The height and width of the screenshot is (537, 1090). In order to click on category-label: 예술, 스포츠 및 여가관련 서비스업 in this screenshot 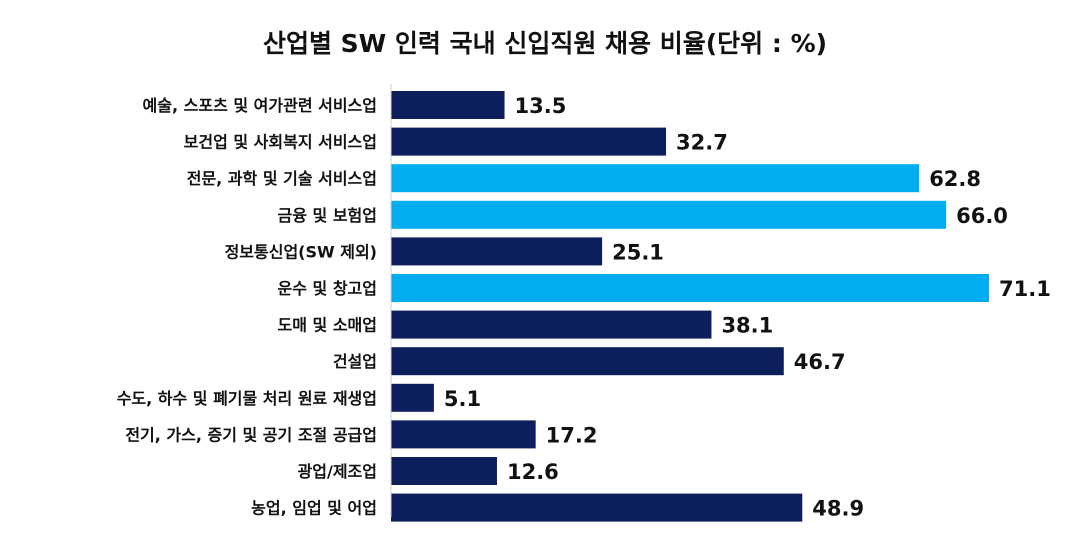, I will do `click(260, 105)`.